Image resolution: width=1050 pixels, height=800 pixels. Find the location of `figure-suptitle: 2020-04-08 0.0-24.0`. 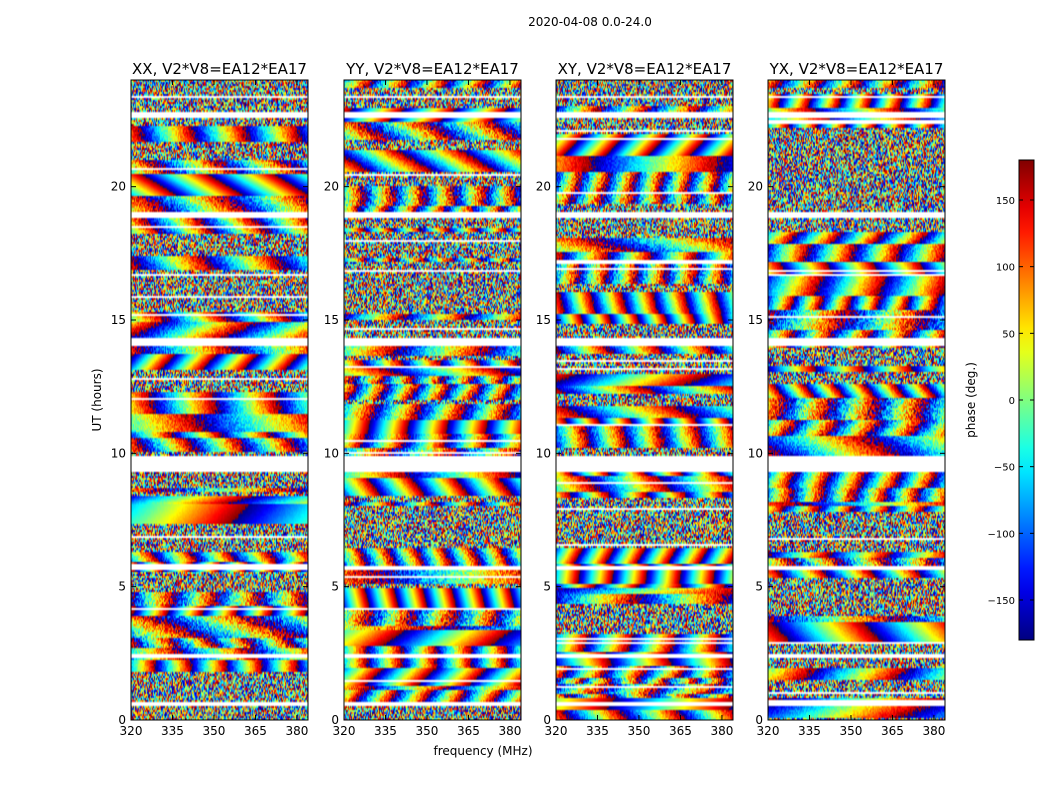

figure-suptitle: 2020-04-08 0.0-24.0 is located at coordinates (590, 22).